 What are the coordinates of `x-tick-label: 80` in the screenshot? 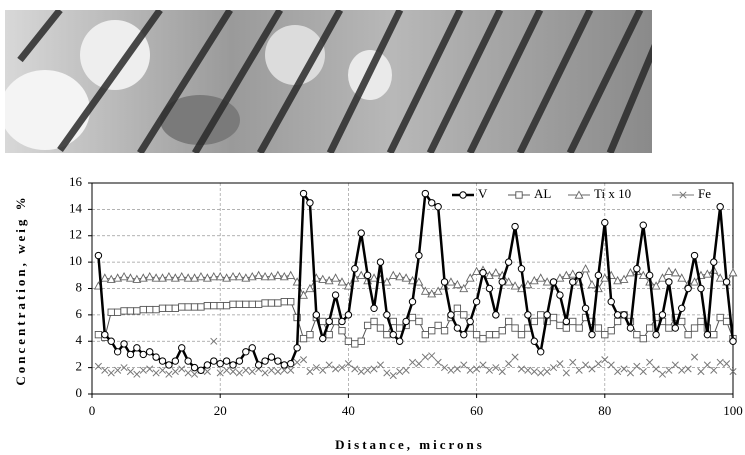 It's located at (604, 410).